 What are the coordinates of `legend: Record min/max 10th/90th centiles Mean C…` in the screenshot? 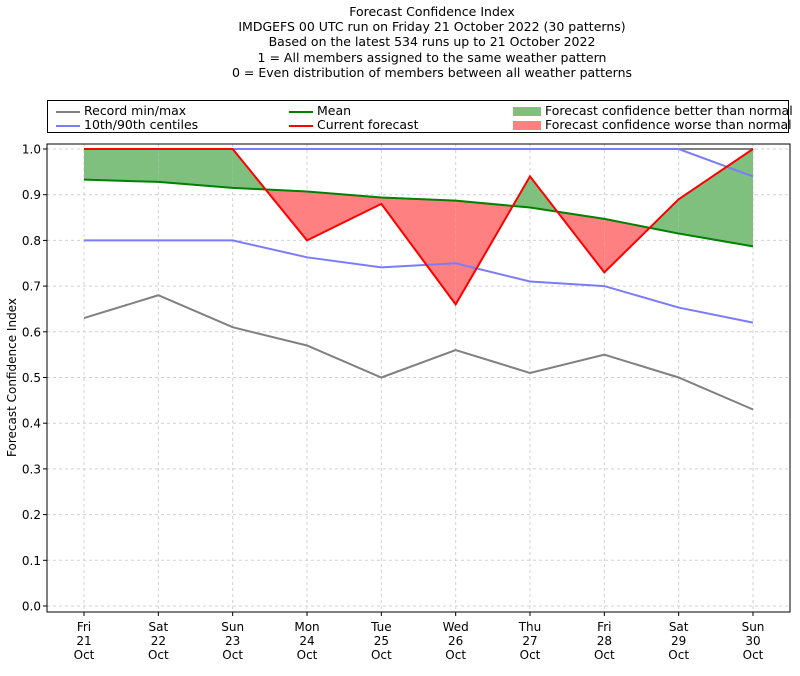 It's located at (420, 116).